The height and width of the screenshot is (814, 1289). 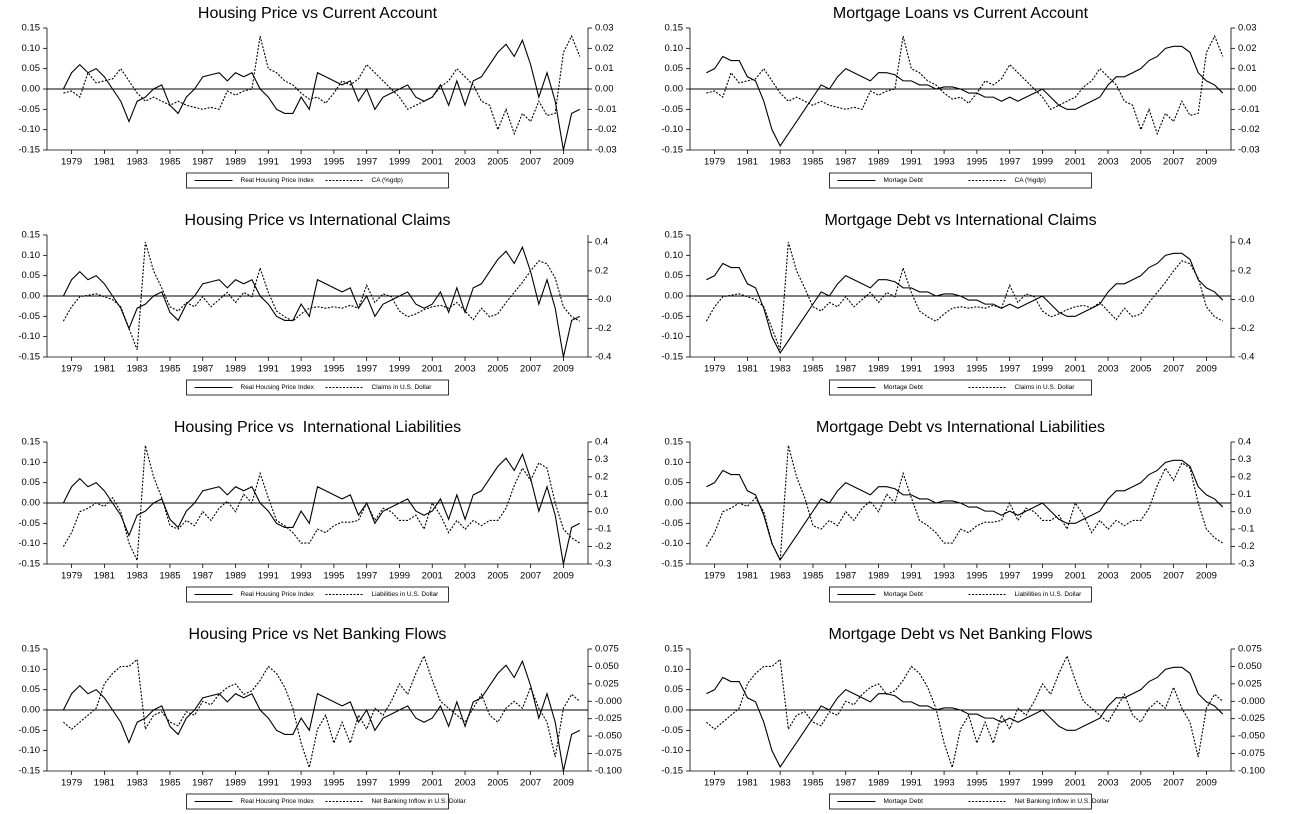 What do you see at coordinates (606, 150) in the screenshot?
I see `y2-tick-label: -0.03` at bounding box center [606, 150].